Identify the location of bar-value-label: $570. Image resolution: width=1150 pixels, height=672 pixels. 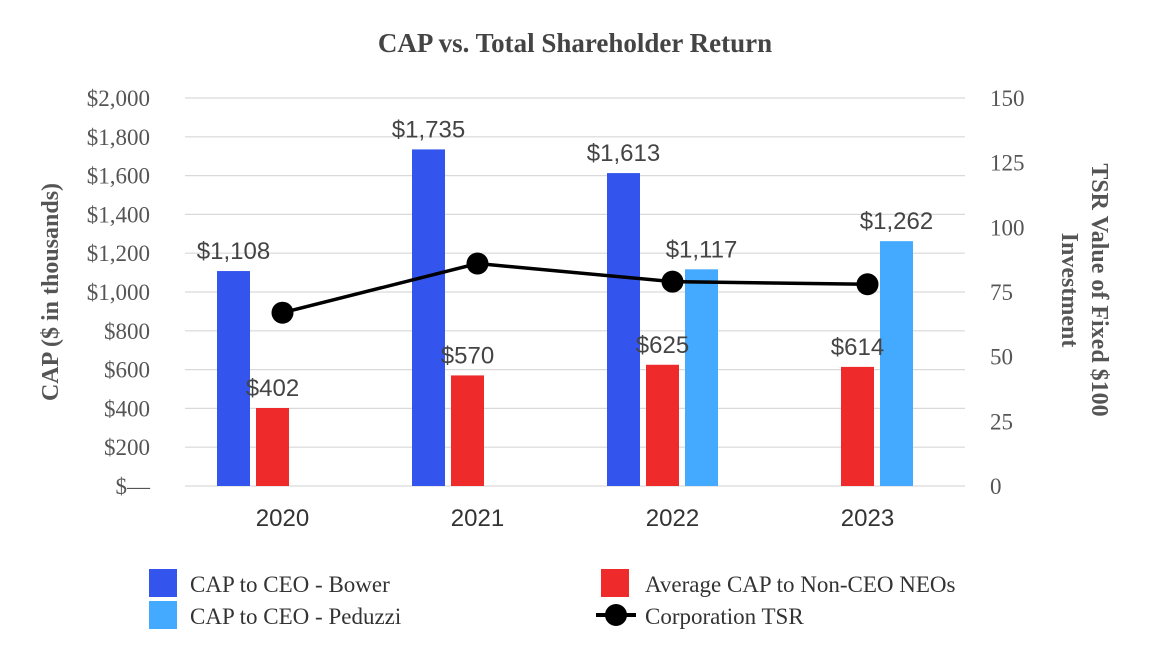
(467, 355).